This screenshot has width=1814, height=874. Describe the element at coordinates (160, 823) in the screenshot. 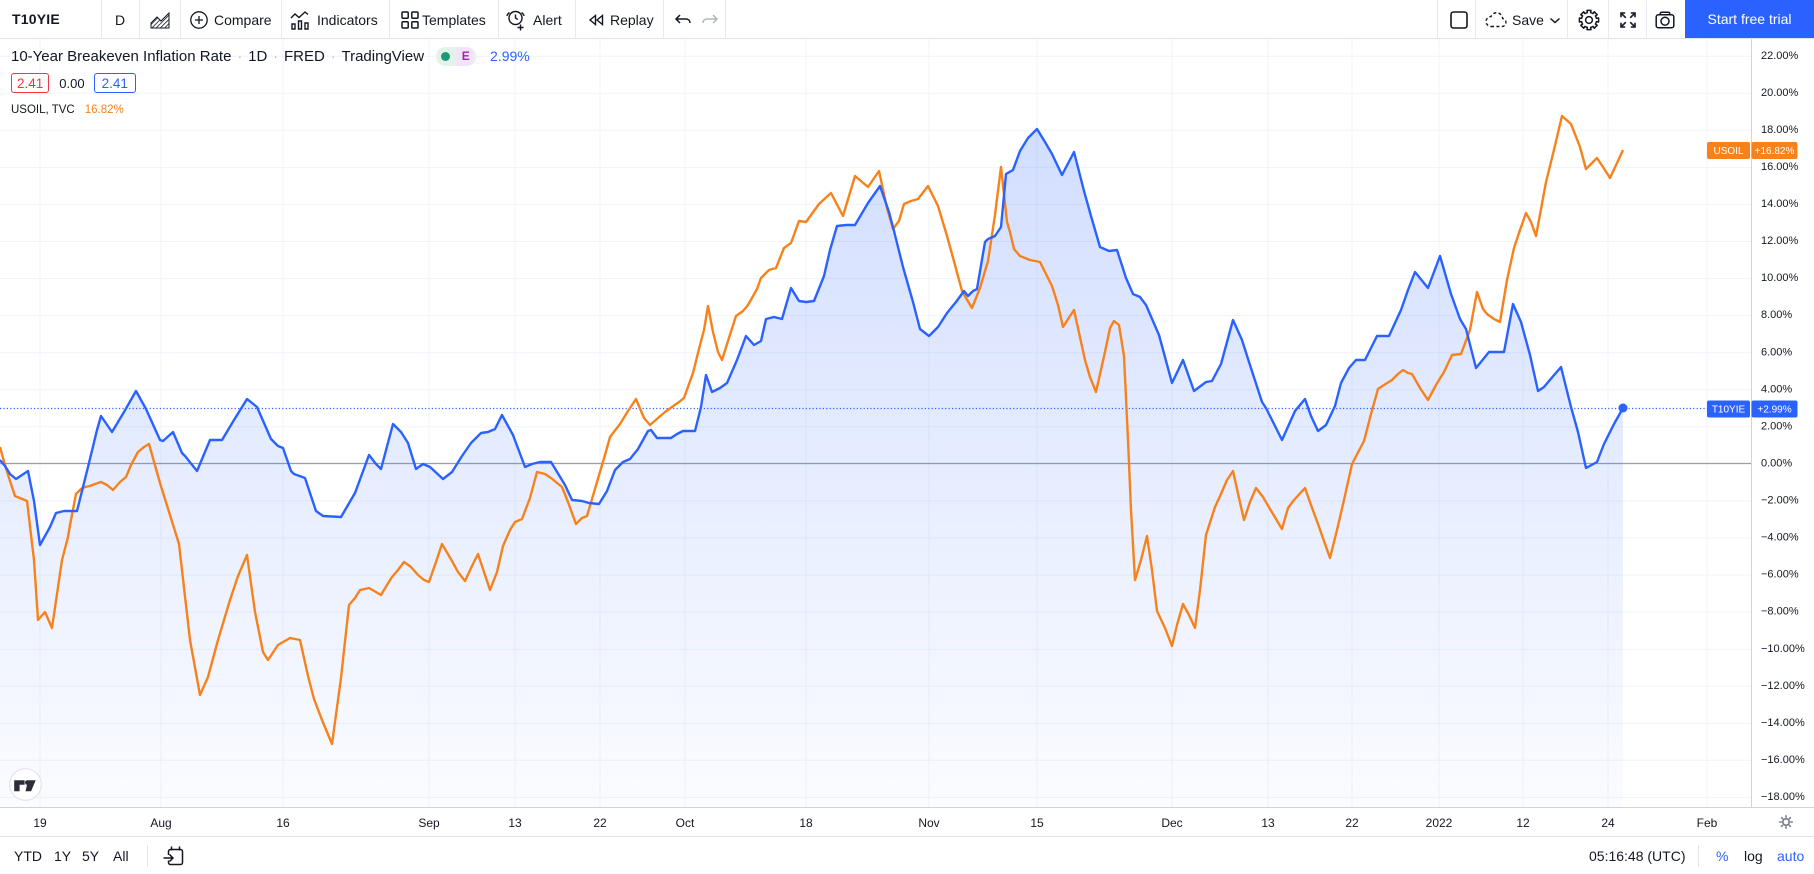

I see `svg-text: Aug` at that location.